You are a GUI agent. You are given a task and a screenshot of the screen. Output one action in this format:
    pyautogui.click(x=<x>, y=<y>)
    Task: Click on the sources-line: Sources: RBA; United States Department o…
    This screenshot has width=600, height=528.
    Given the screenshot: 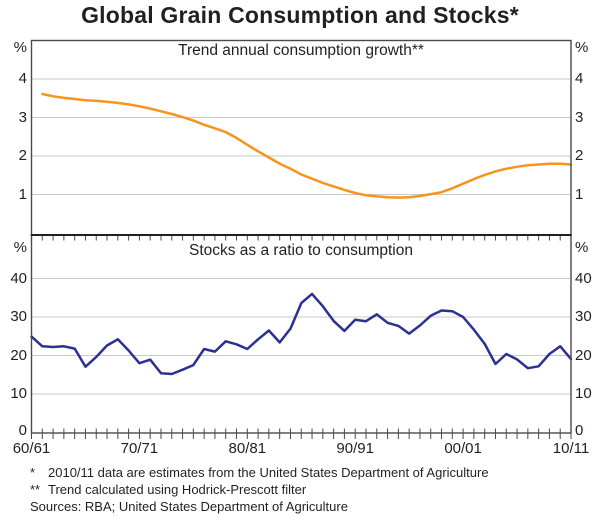 What is the action you would take?
    pyautogui.click(x=189, y=506)
    